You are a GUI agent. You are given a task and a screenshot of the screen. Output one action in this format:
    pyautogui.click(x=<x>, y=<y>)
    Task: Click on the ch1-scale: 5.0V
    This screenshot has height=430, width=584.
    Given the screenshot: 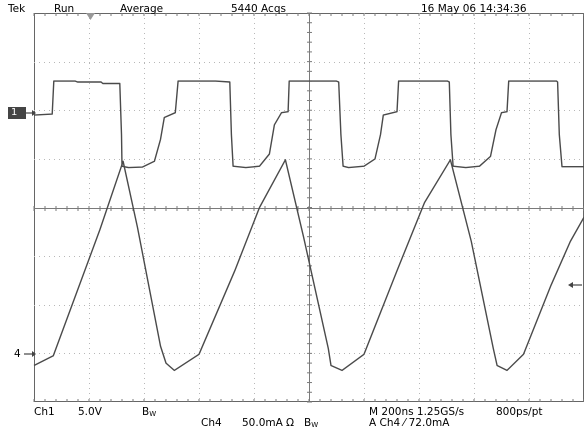 What is the action you would take?
    pyautogui.click(x=90, y=412)
    